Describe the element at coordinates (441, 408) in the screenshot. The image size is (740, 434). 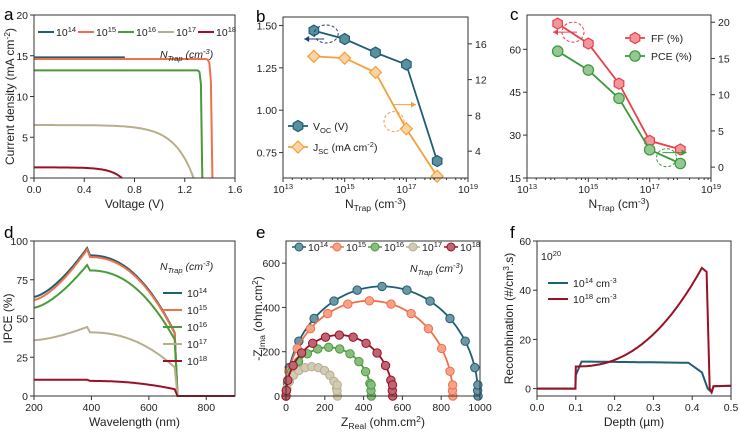
I see `panel-e-xtick-label: 800` at that location.